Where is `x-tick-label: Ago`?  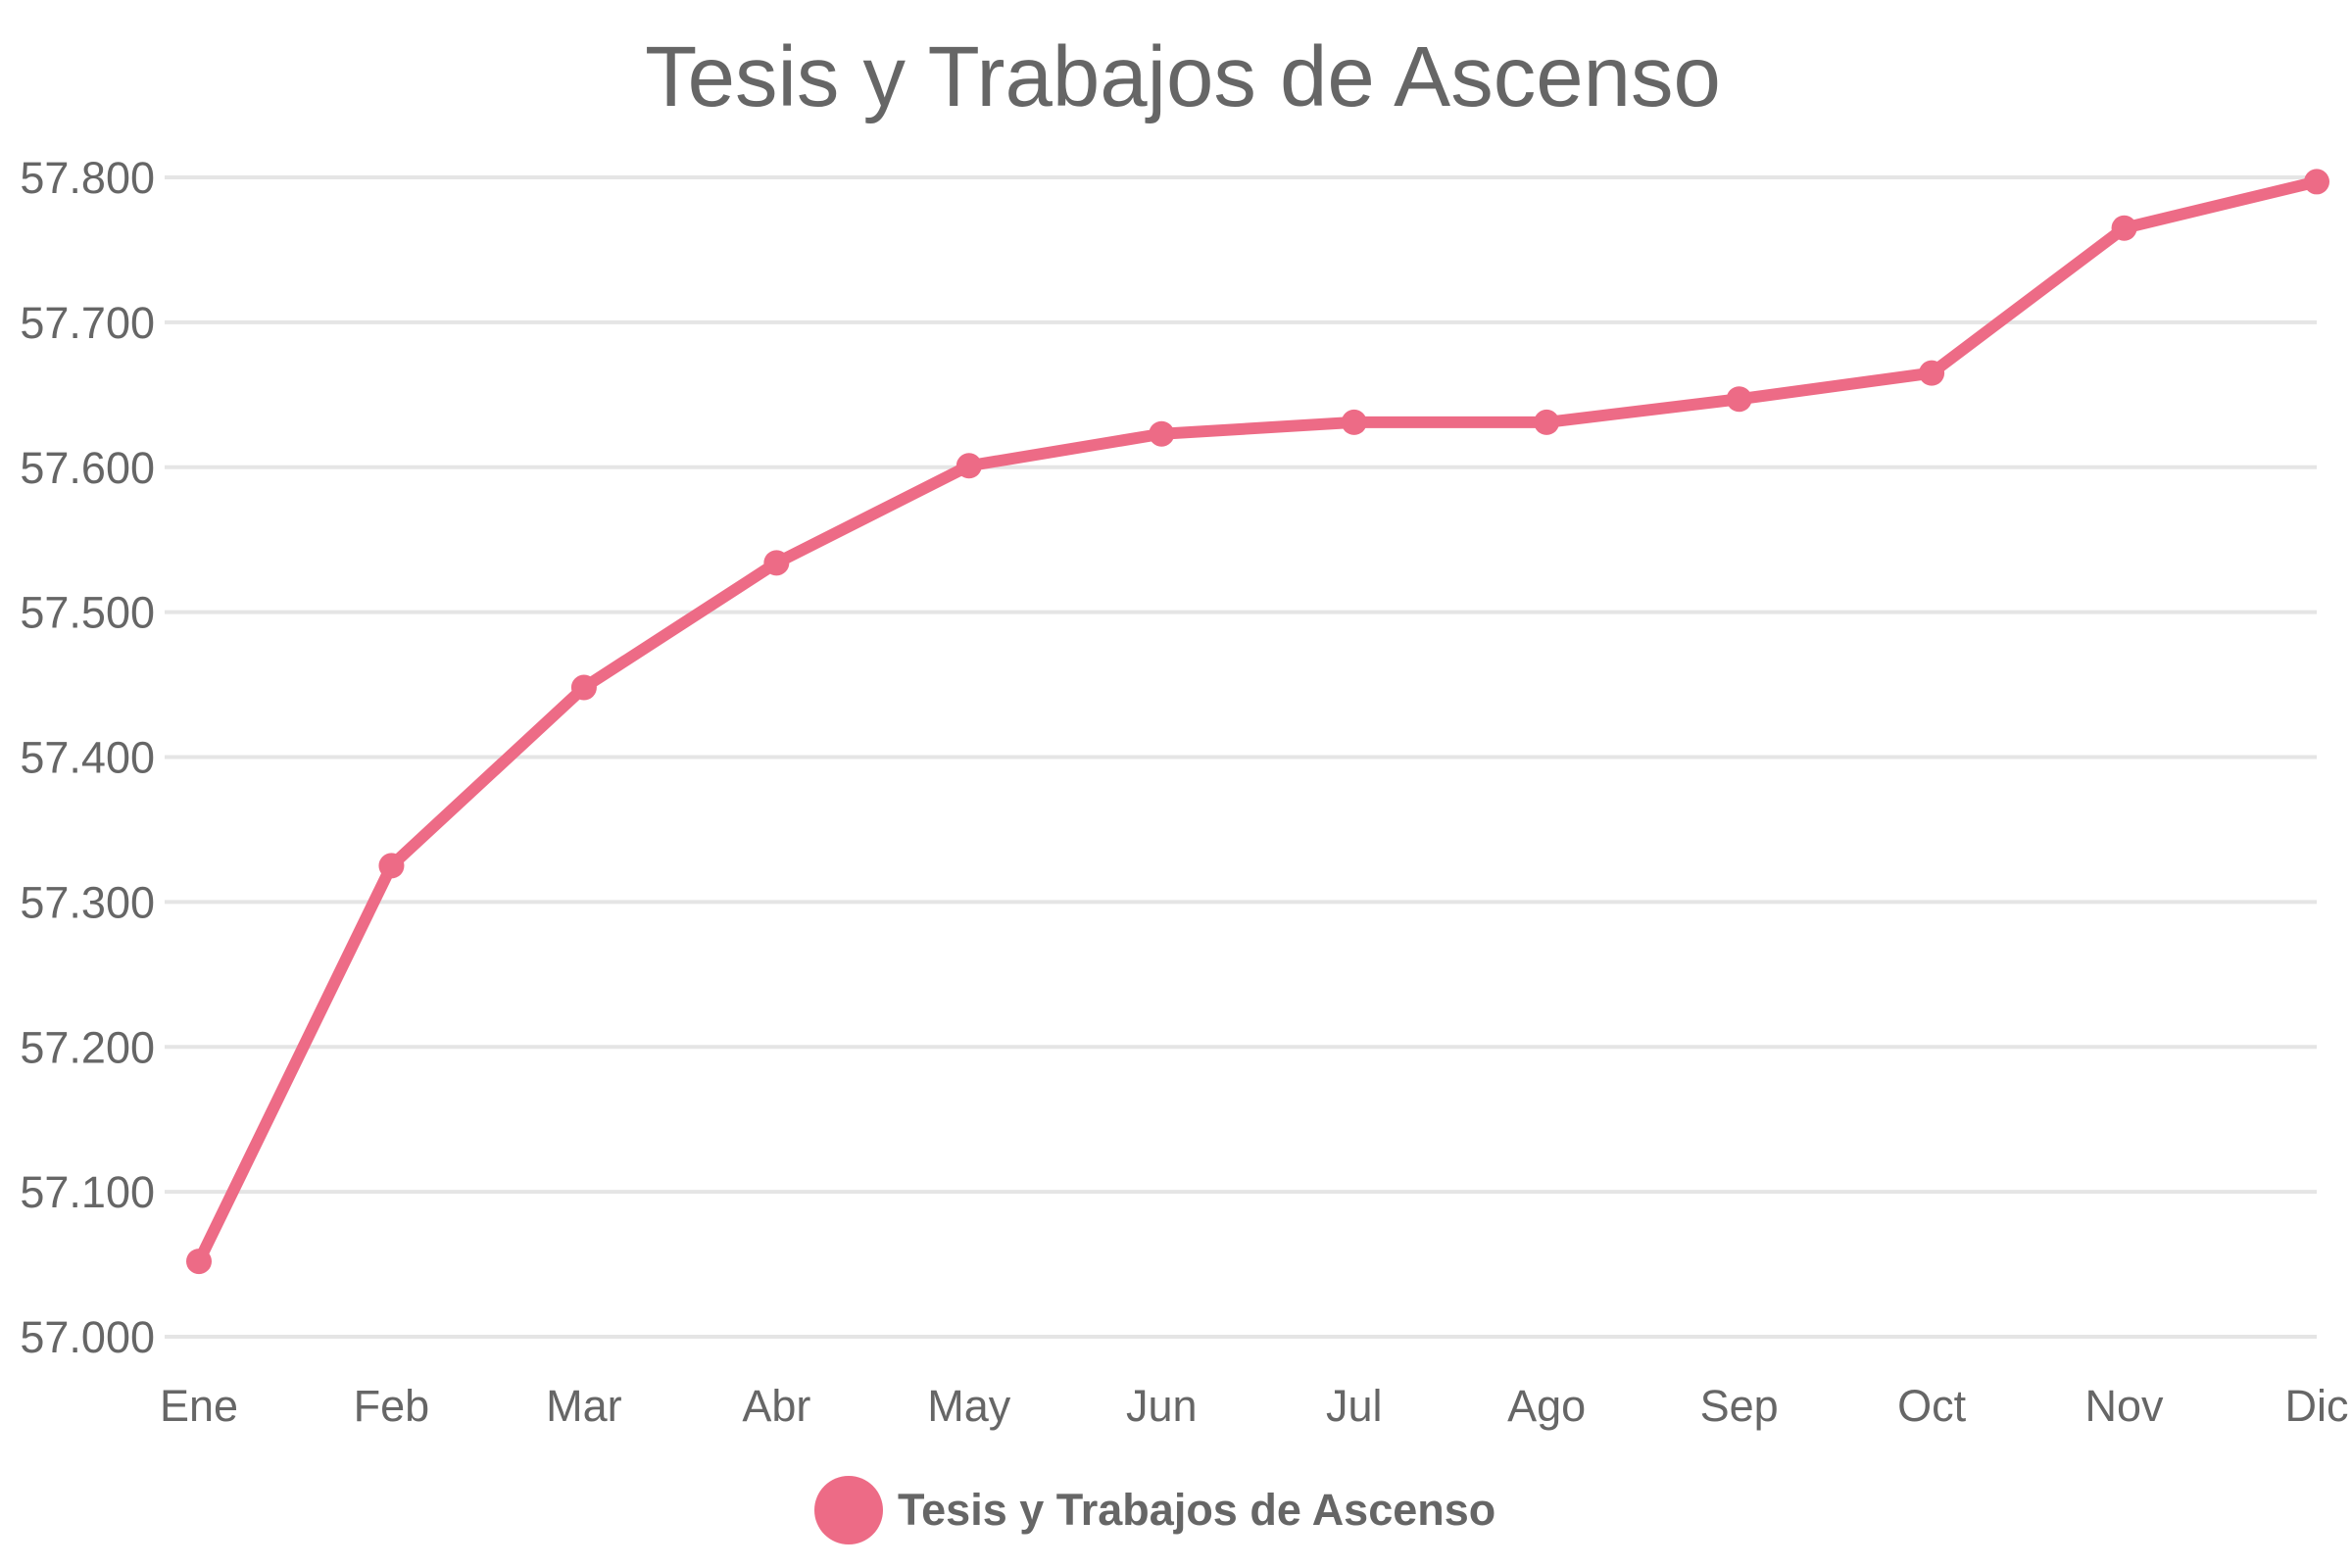
x-tick-label: Ago is located at coordinates (1546, 1406).